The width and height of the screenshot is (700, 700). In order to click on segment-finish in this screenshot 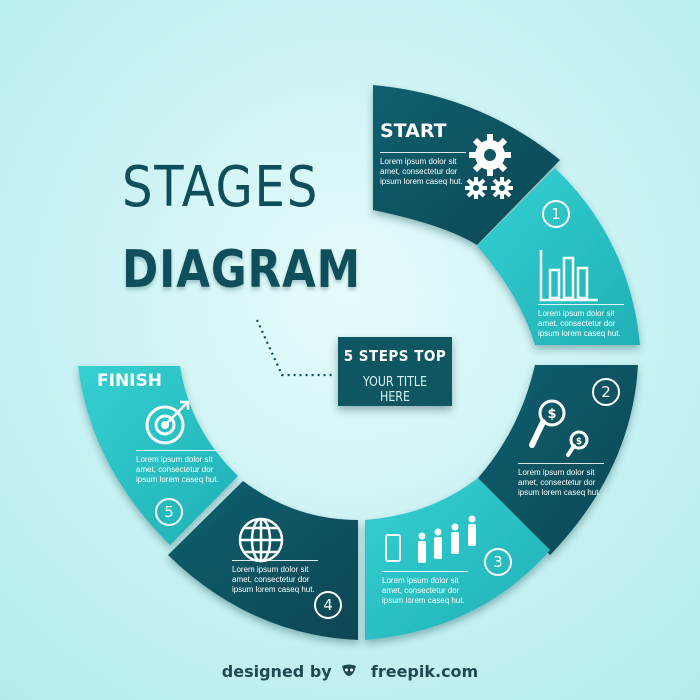, I will do `click(158, 455)`.